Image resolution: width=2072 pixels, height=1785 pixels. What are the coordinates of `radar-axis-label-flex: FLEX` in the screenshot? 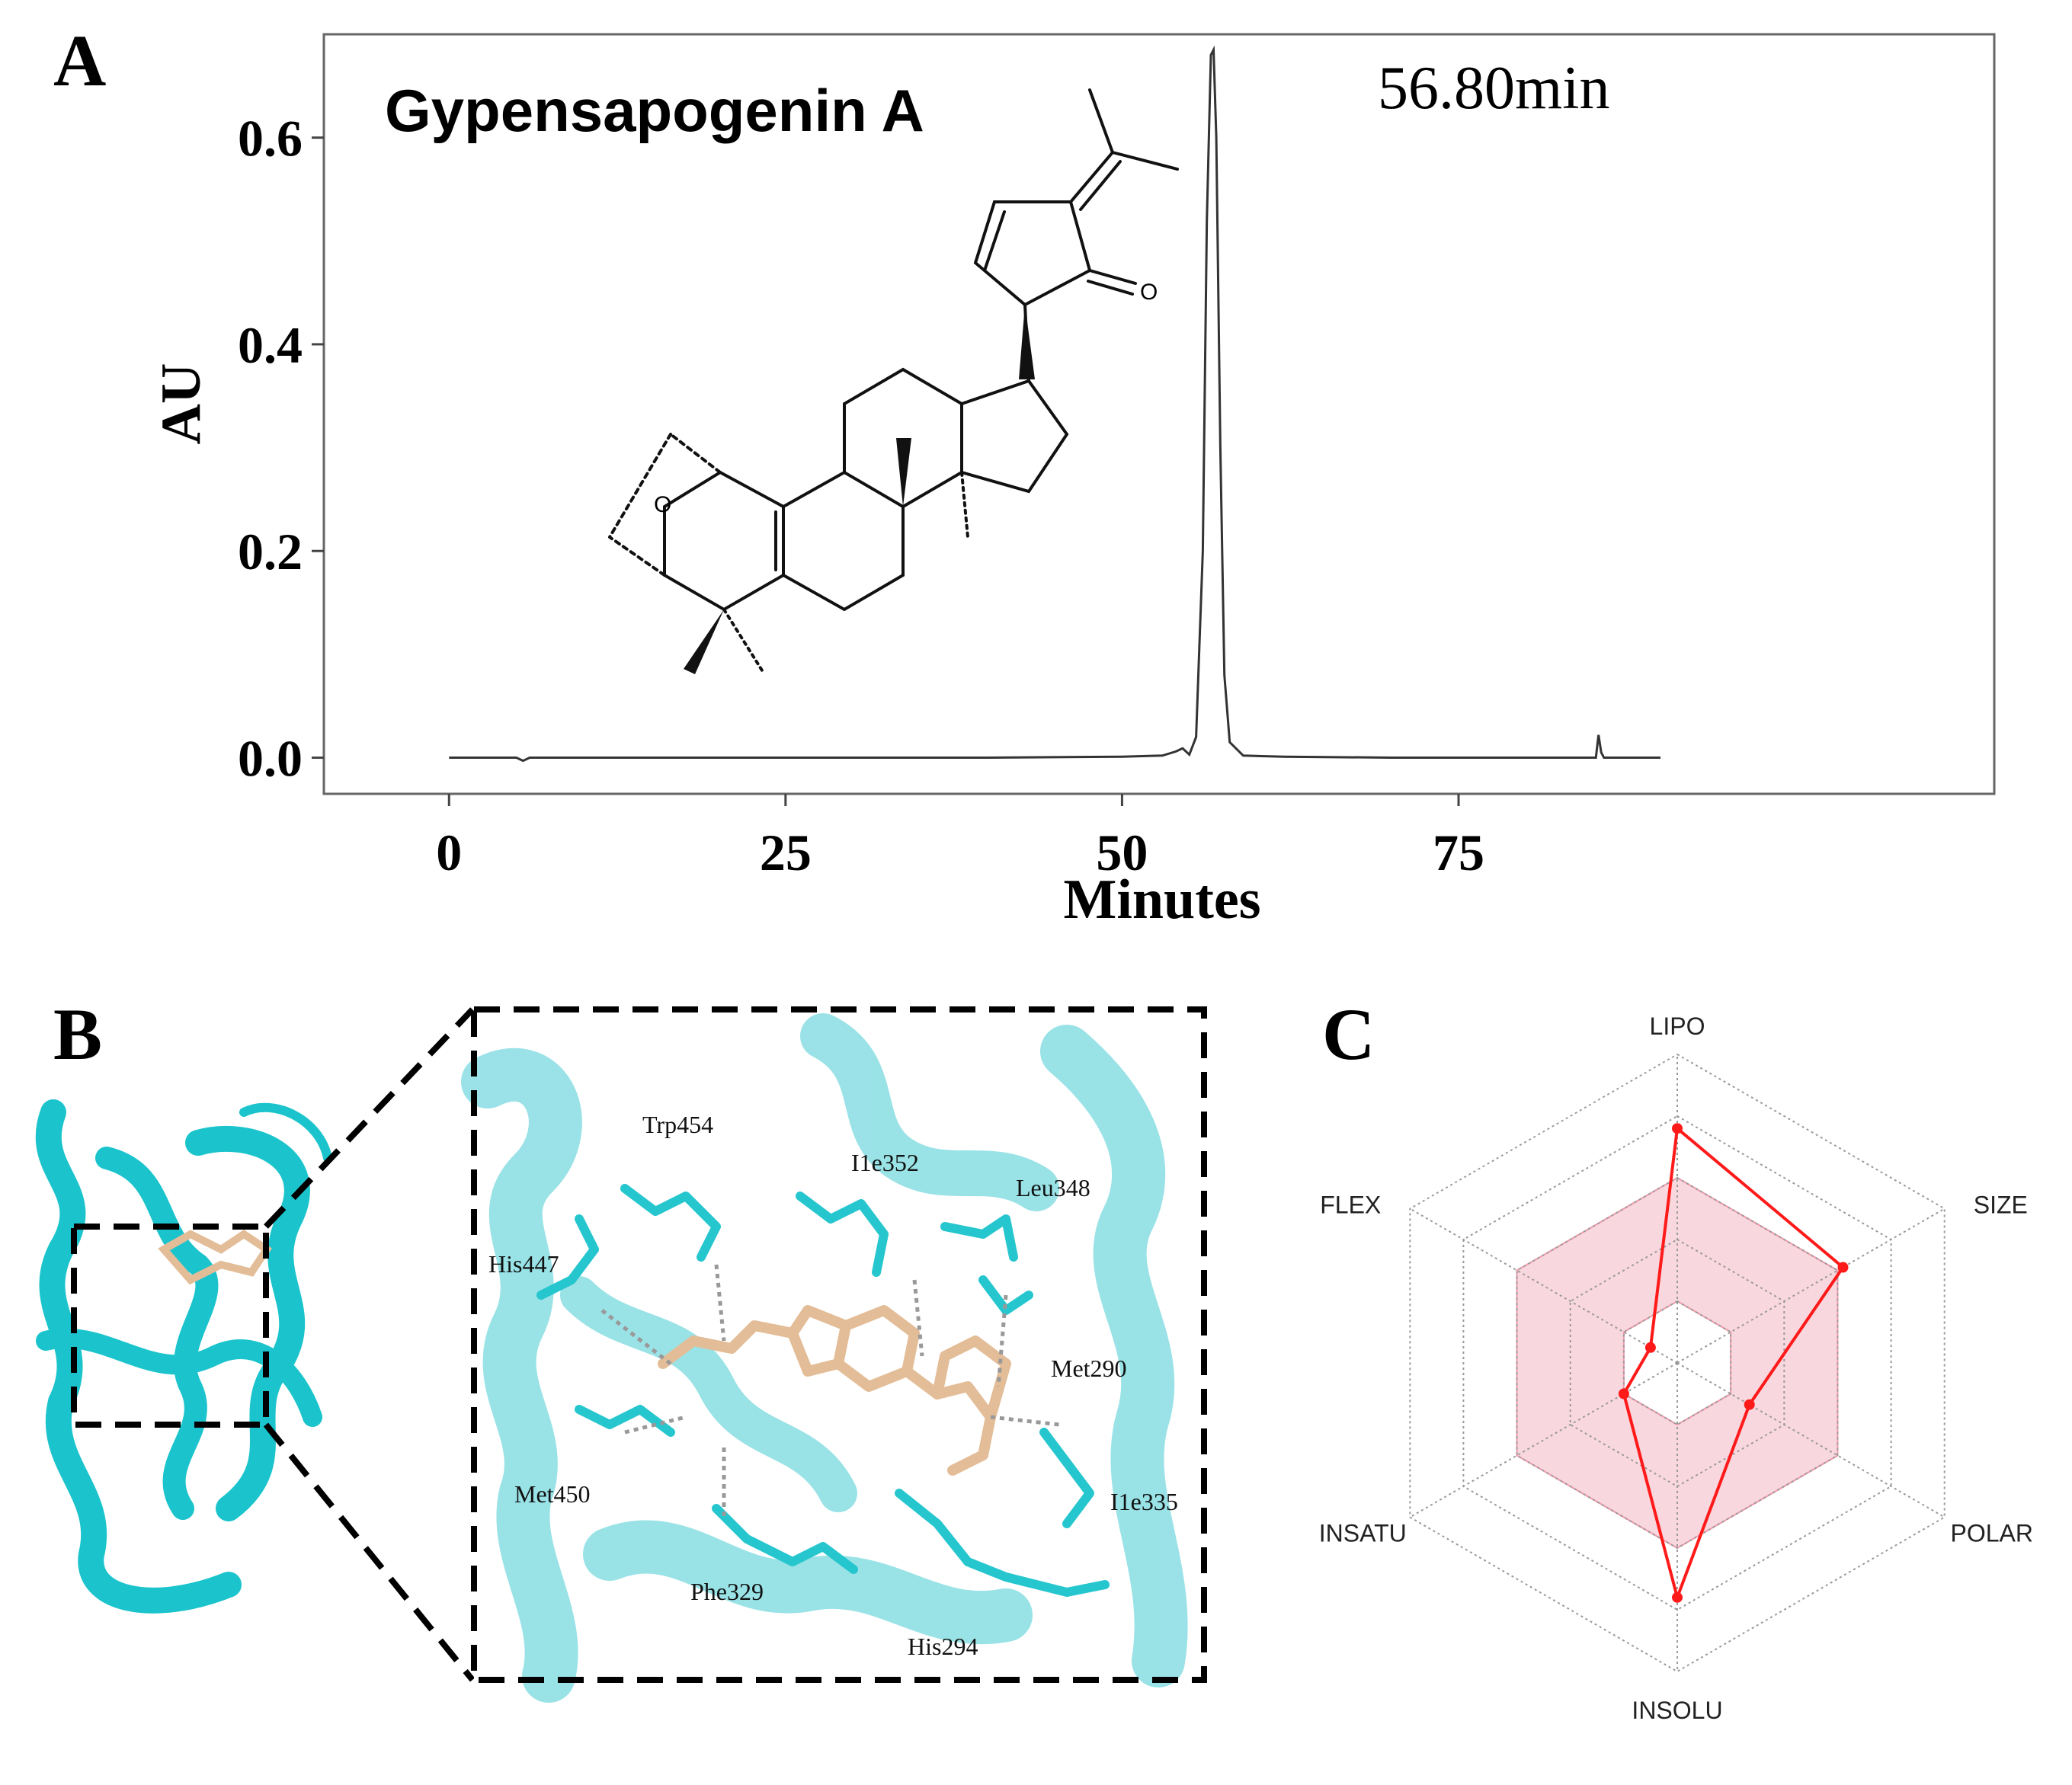 It's located at (1350, 1205).